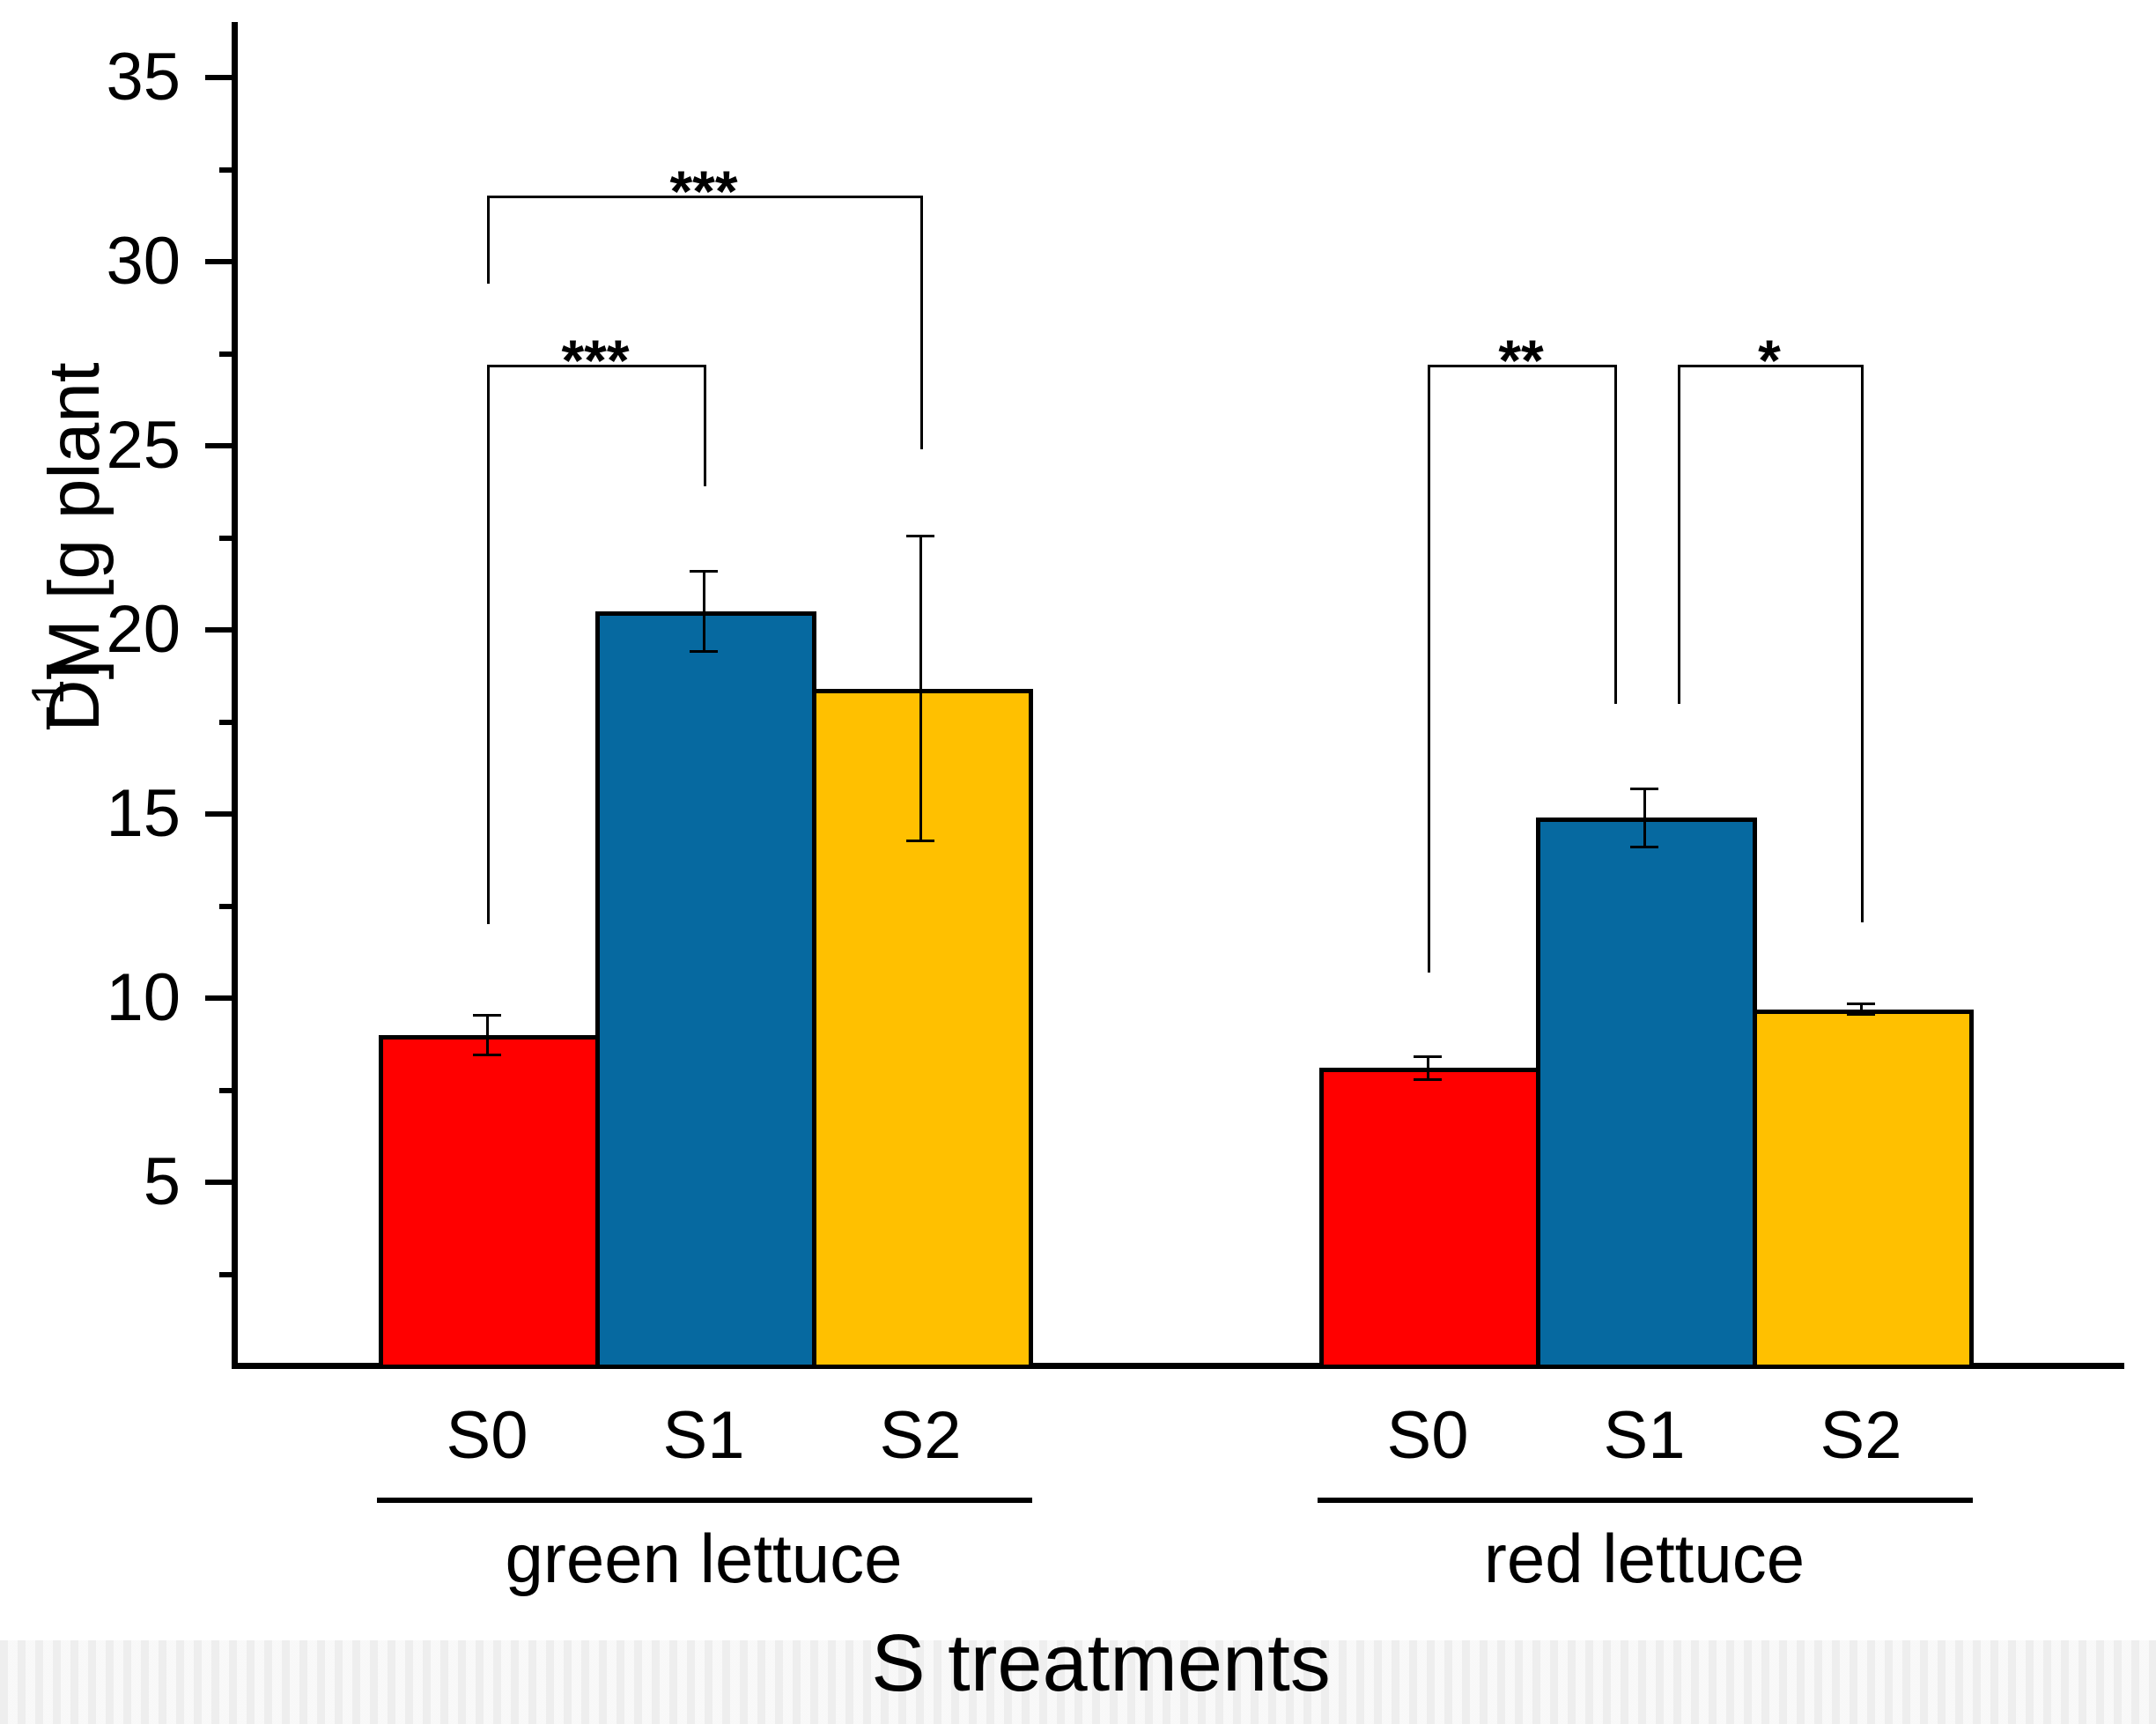 The image size is (2156, 1724). What do you see at coordinates (1427, 1068) in the screenshot?
I see `error-bar-line-red-S0` at bounding box center [1427, 1068].